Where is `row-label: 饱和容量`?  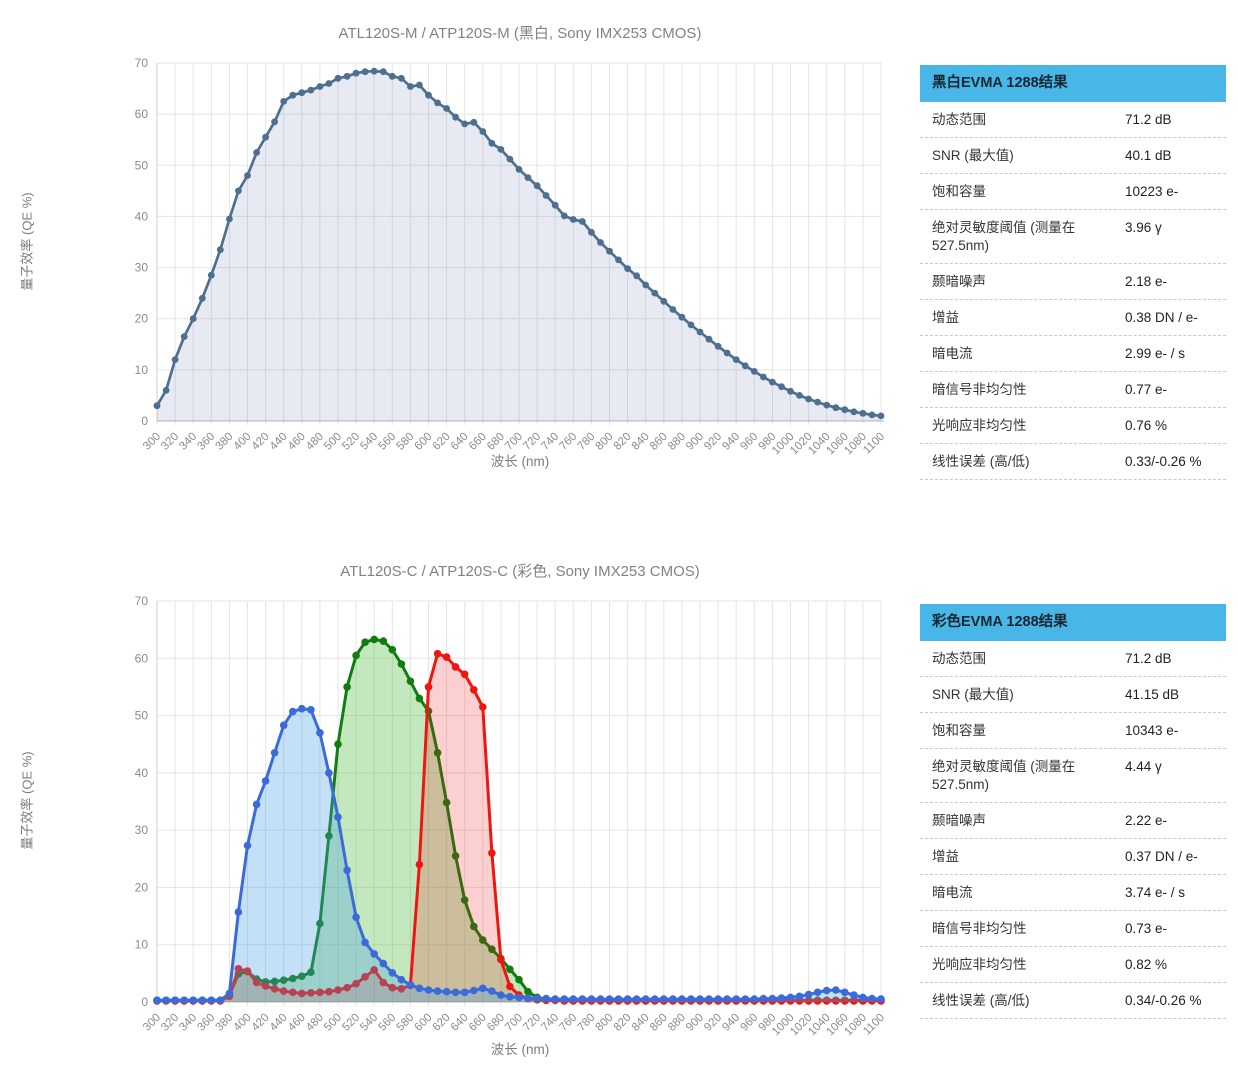
row-label: 饱和容量 is located at coordinates (959, 730).